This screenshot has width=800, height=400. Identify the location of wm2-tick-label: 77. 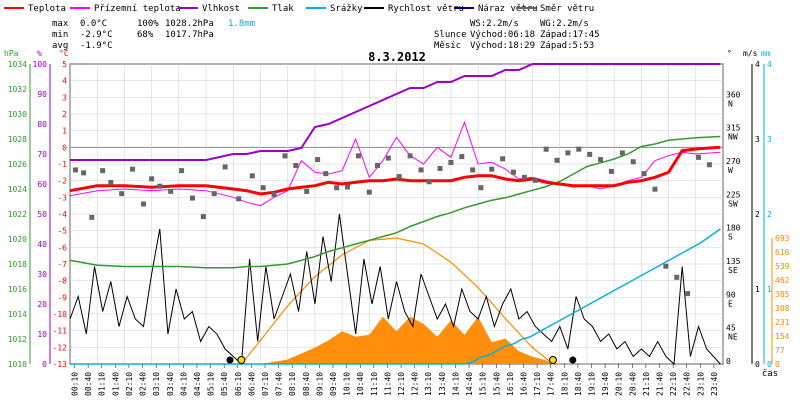
(780, 350).